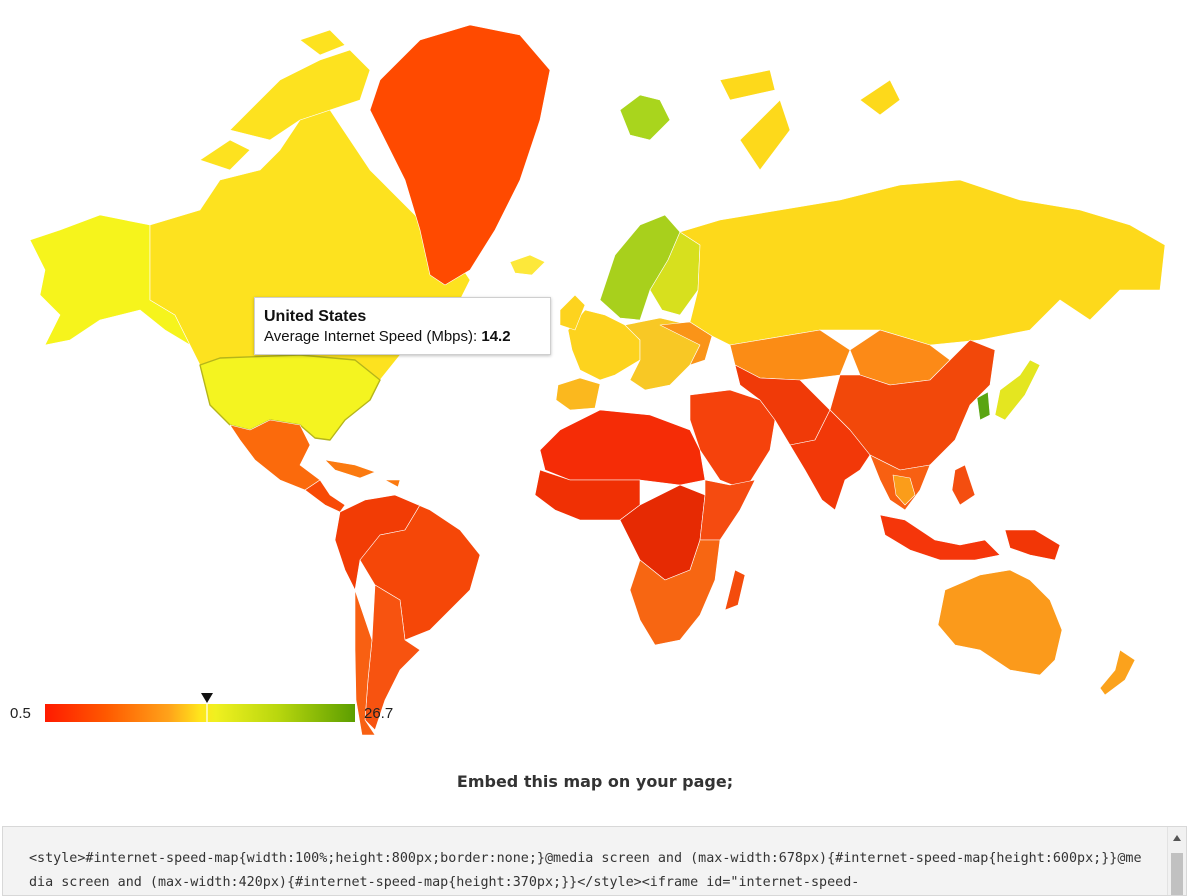 The height and width of the screenshot is (896, 1200). I want to click on tooltip-metric-value: 14.2, so click(496, 336).